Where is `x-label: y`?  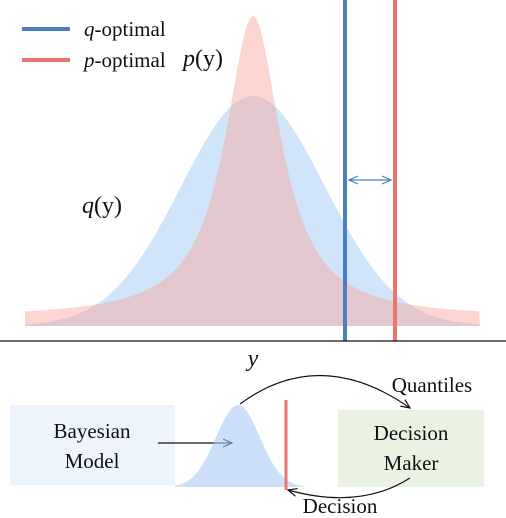 x-label: y is located at coordinates (252, 359).